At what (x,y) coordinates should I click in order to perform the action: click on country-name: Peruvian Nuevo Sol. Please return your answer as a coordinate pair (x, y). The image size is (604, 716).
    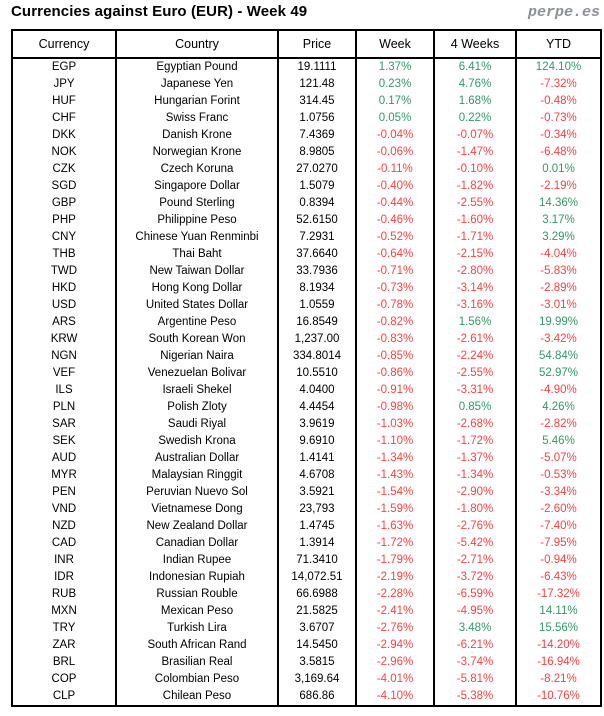
    Looking at the image, I should click on (197, 492).